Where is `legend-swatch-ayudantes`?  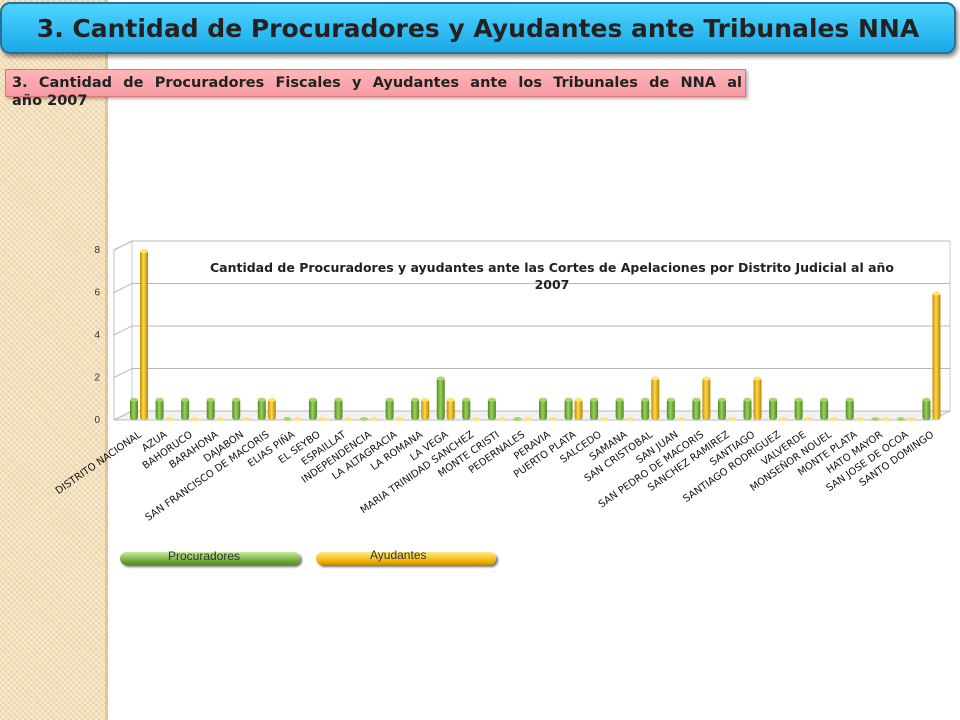 legend-swatch-ayudantes is located at coordinates (406, 558).